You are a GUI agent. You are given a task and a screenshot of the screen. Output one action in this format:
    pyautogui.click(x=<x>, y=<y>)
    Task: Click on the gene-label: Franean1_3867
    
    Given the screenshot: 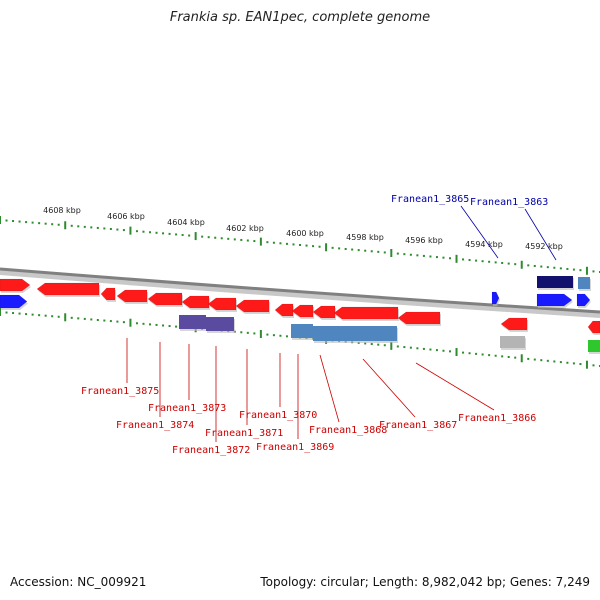 What is the action you would take?
    pyautogui.click(x=418, y=425)
    